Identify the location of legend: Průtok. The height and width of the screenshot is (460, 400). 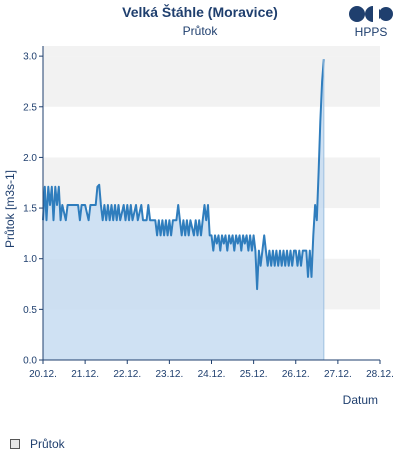
(37, 444).